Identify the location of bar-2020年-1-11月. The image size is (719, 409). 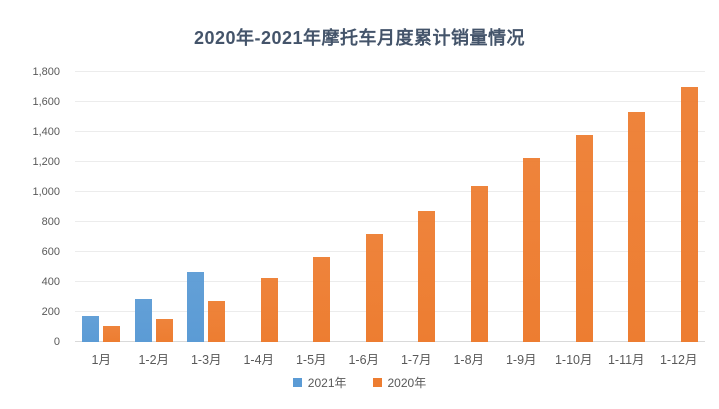
(637, 226).